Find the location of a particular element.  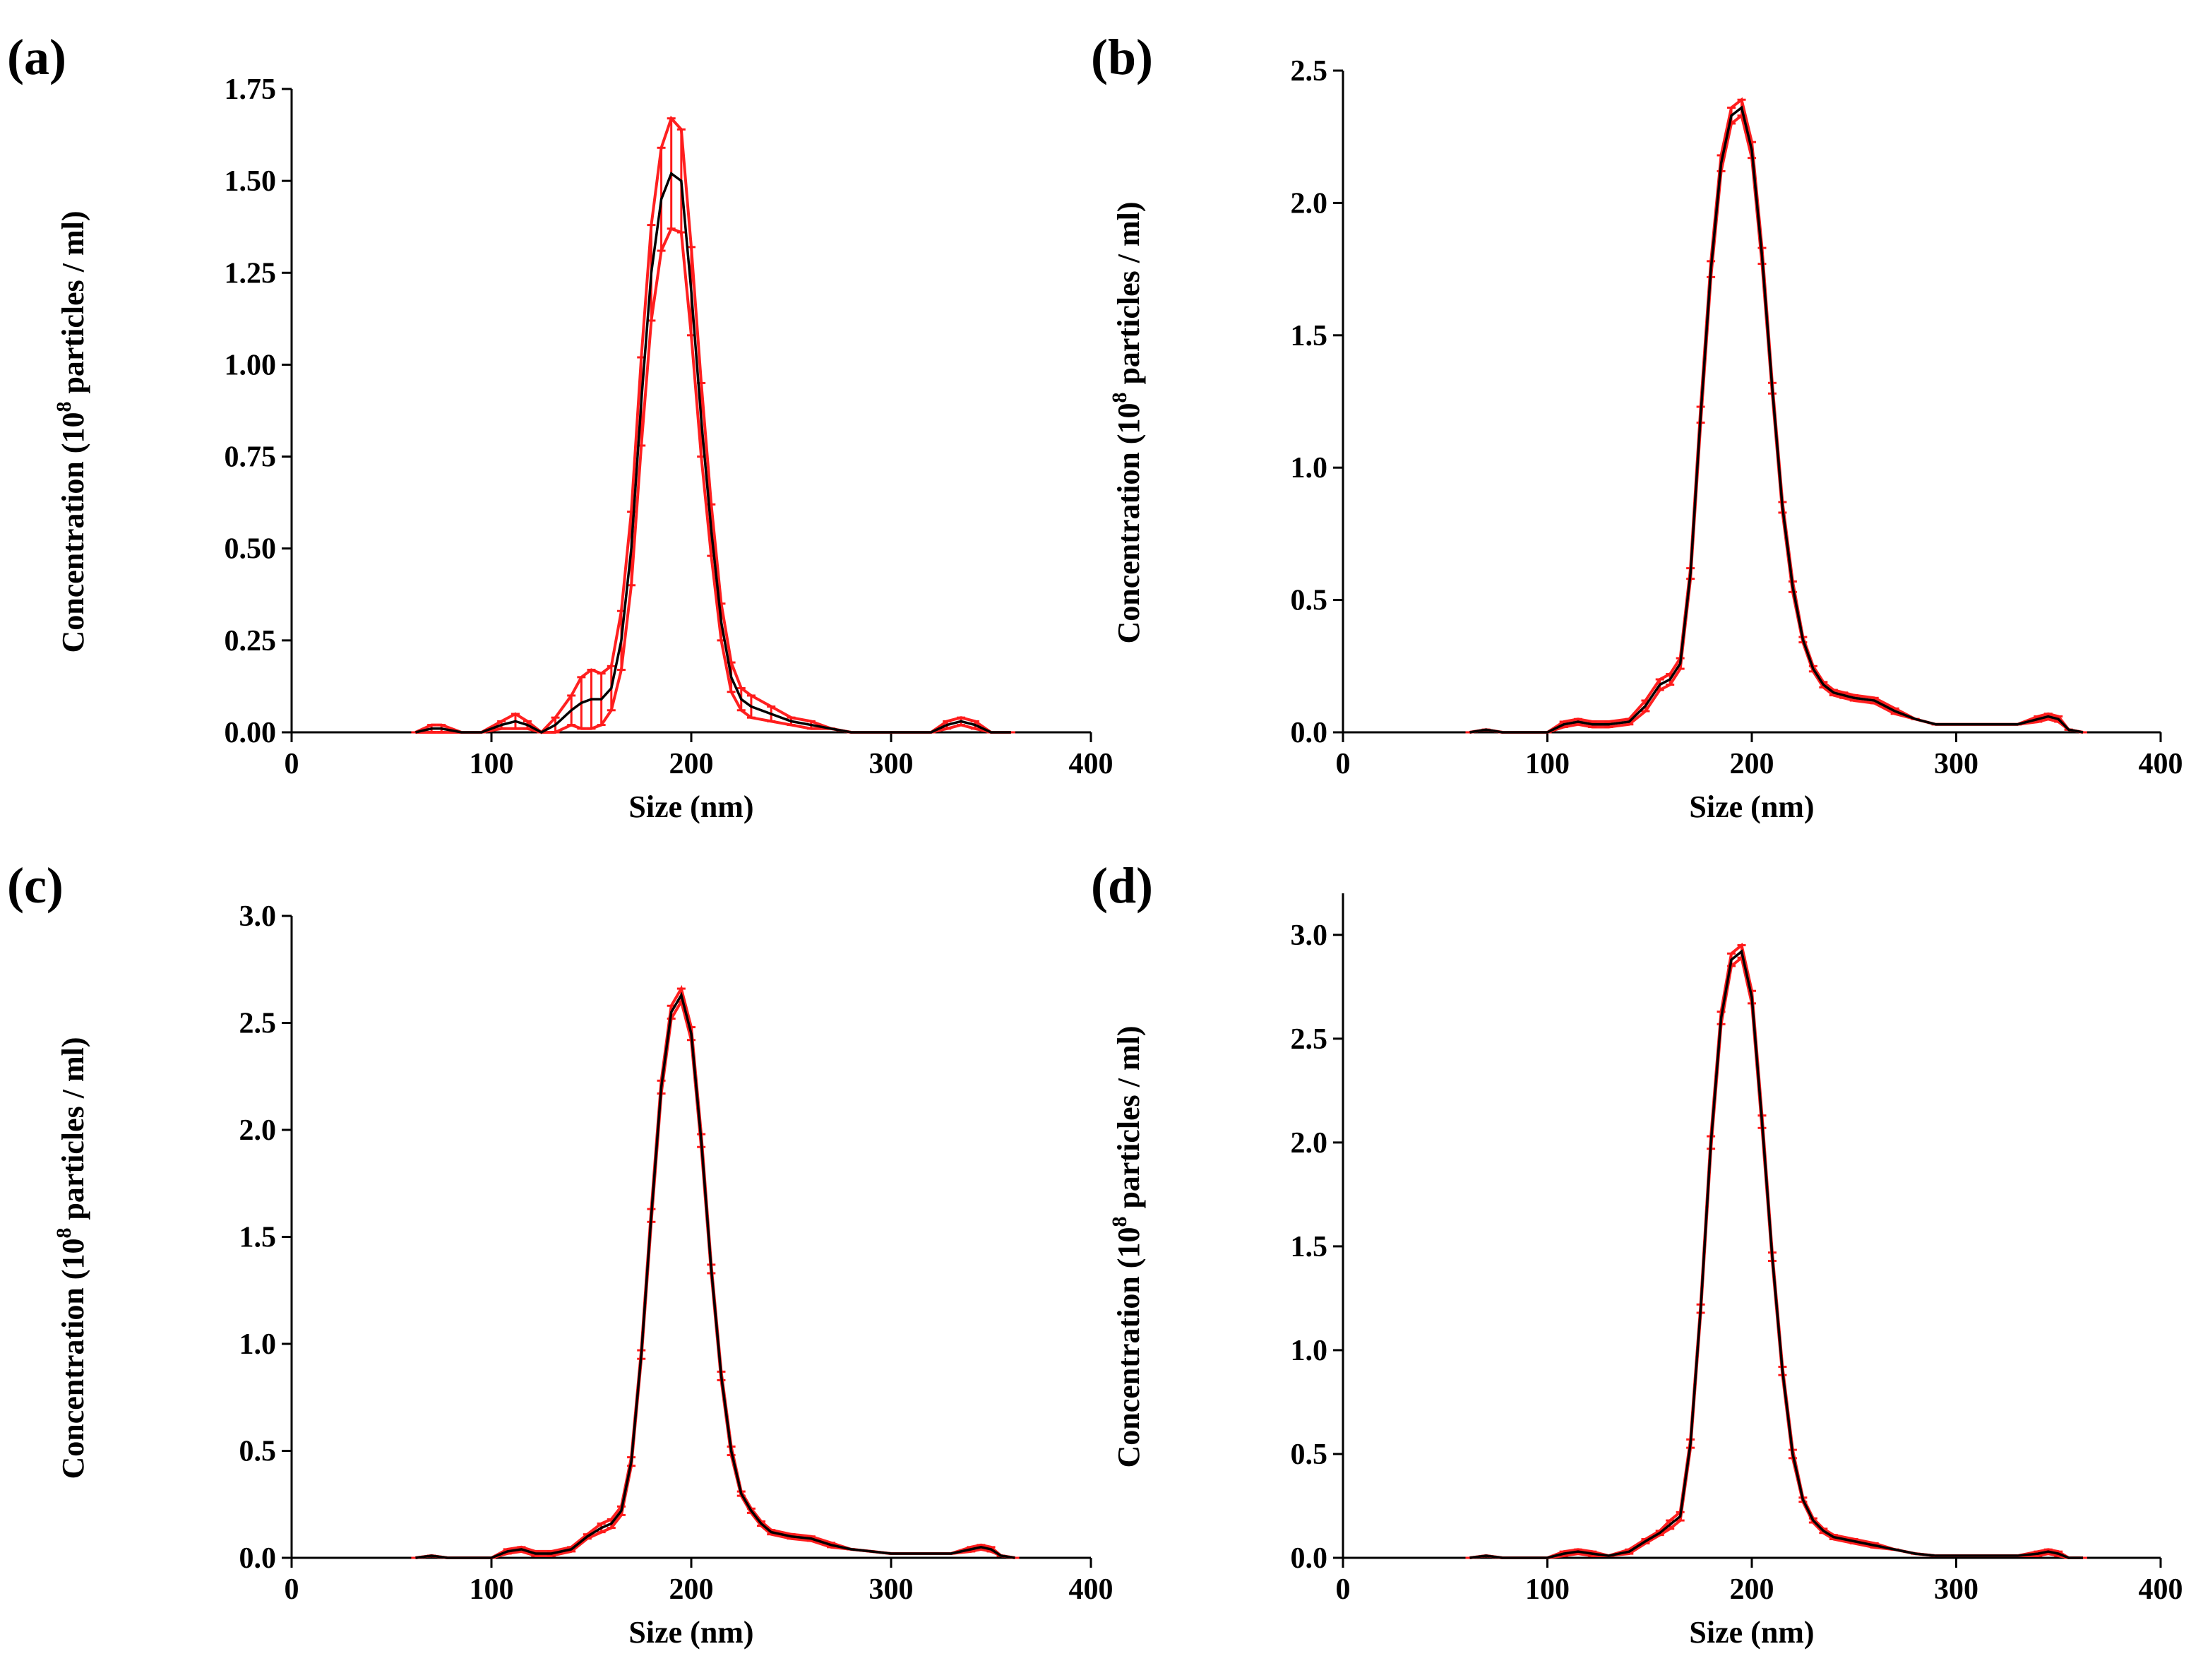

panel-label: (b) is located at coordinates (1122, 57).